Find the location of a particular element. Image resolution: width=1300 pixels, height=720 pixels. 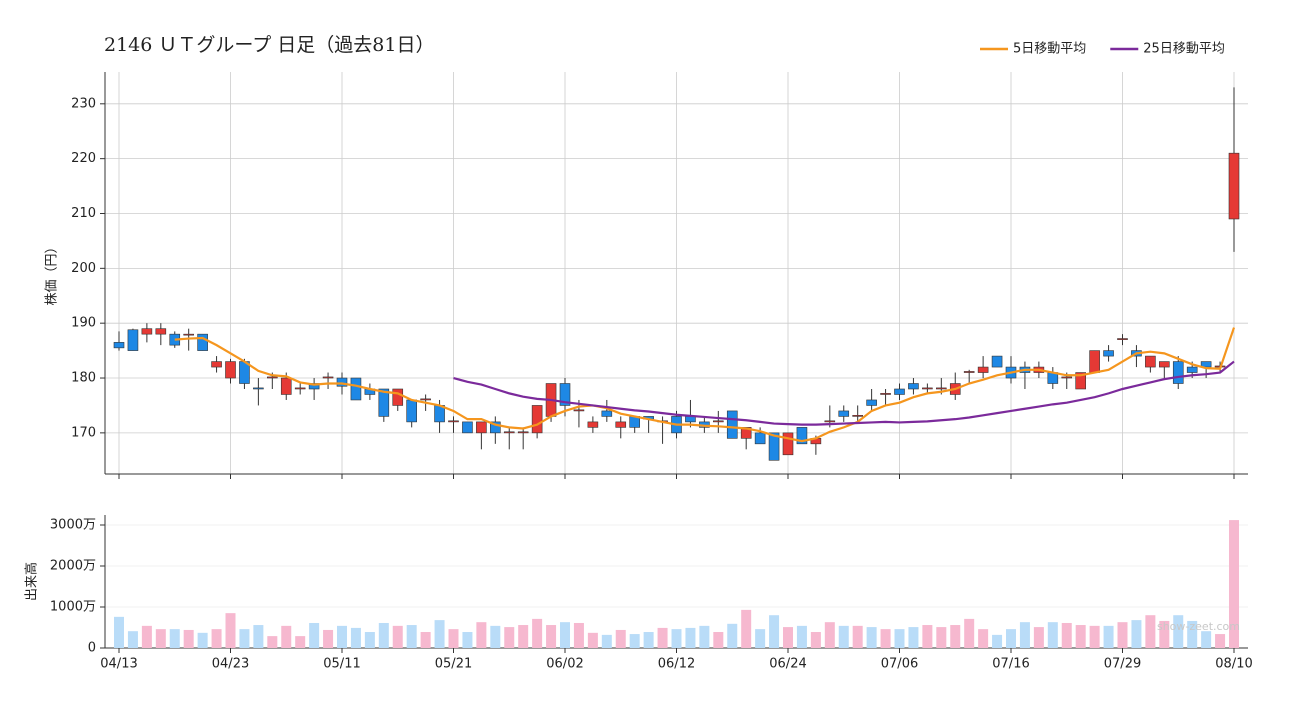

x-tick-label: 06/02 is located at coordinates (564, 664).